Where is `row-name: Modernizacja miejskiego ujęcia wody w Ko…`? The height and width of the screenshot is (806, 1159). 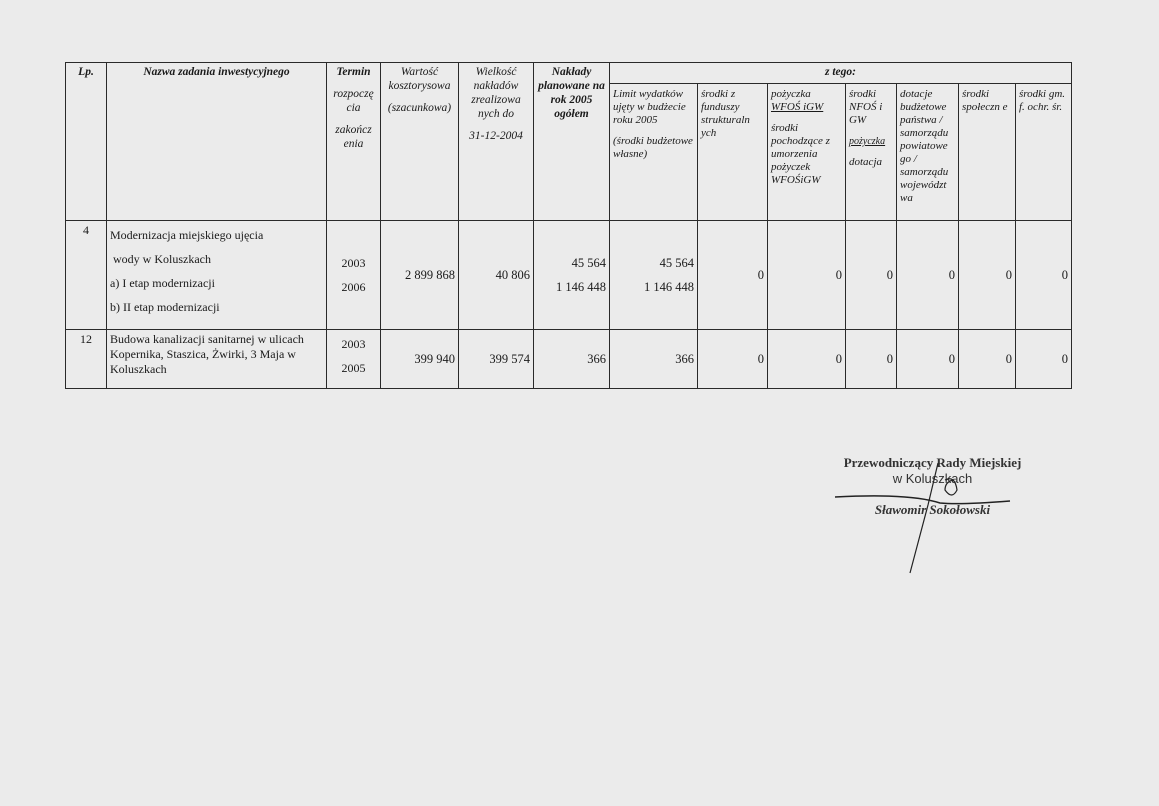
row-name: Modernizacja miejskiego ujęcia wody w Ko… is located at coordinates (216, 275).